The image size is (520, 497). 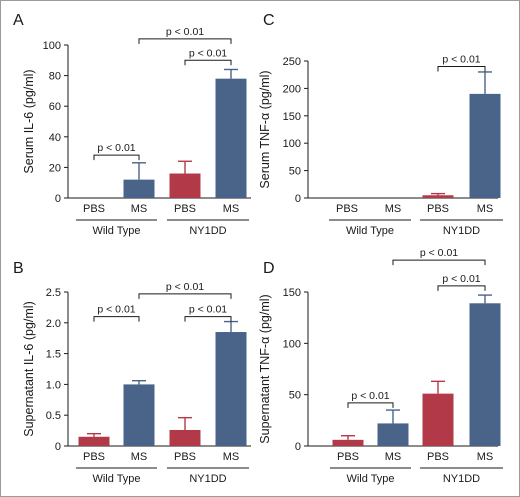 I want to click on panel-a-y-tick-label: 100, so click(x=52, y=46).